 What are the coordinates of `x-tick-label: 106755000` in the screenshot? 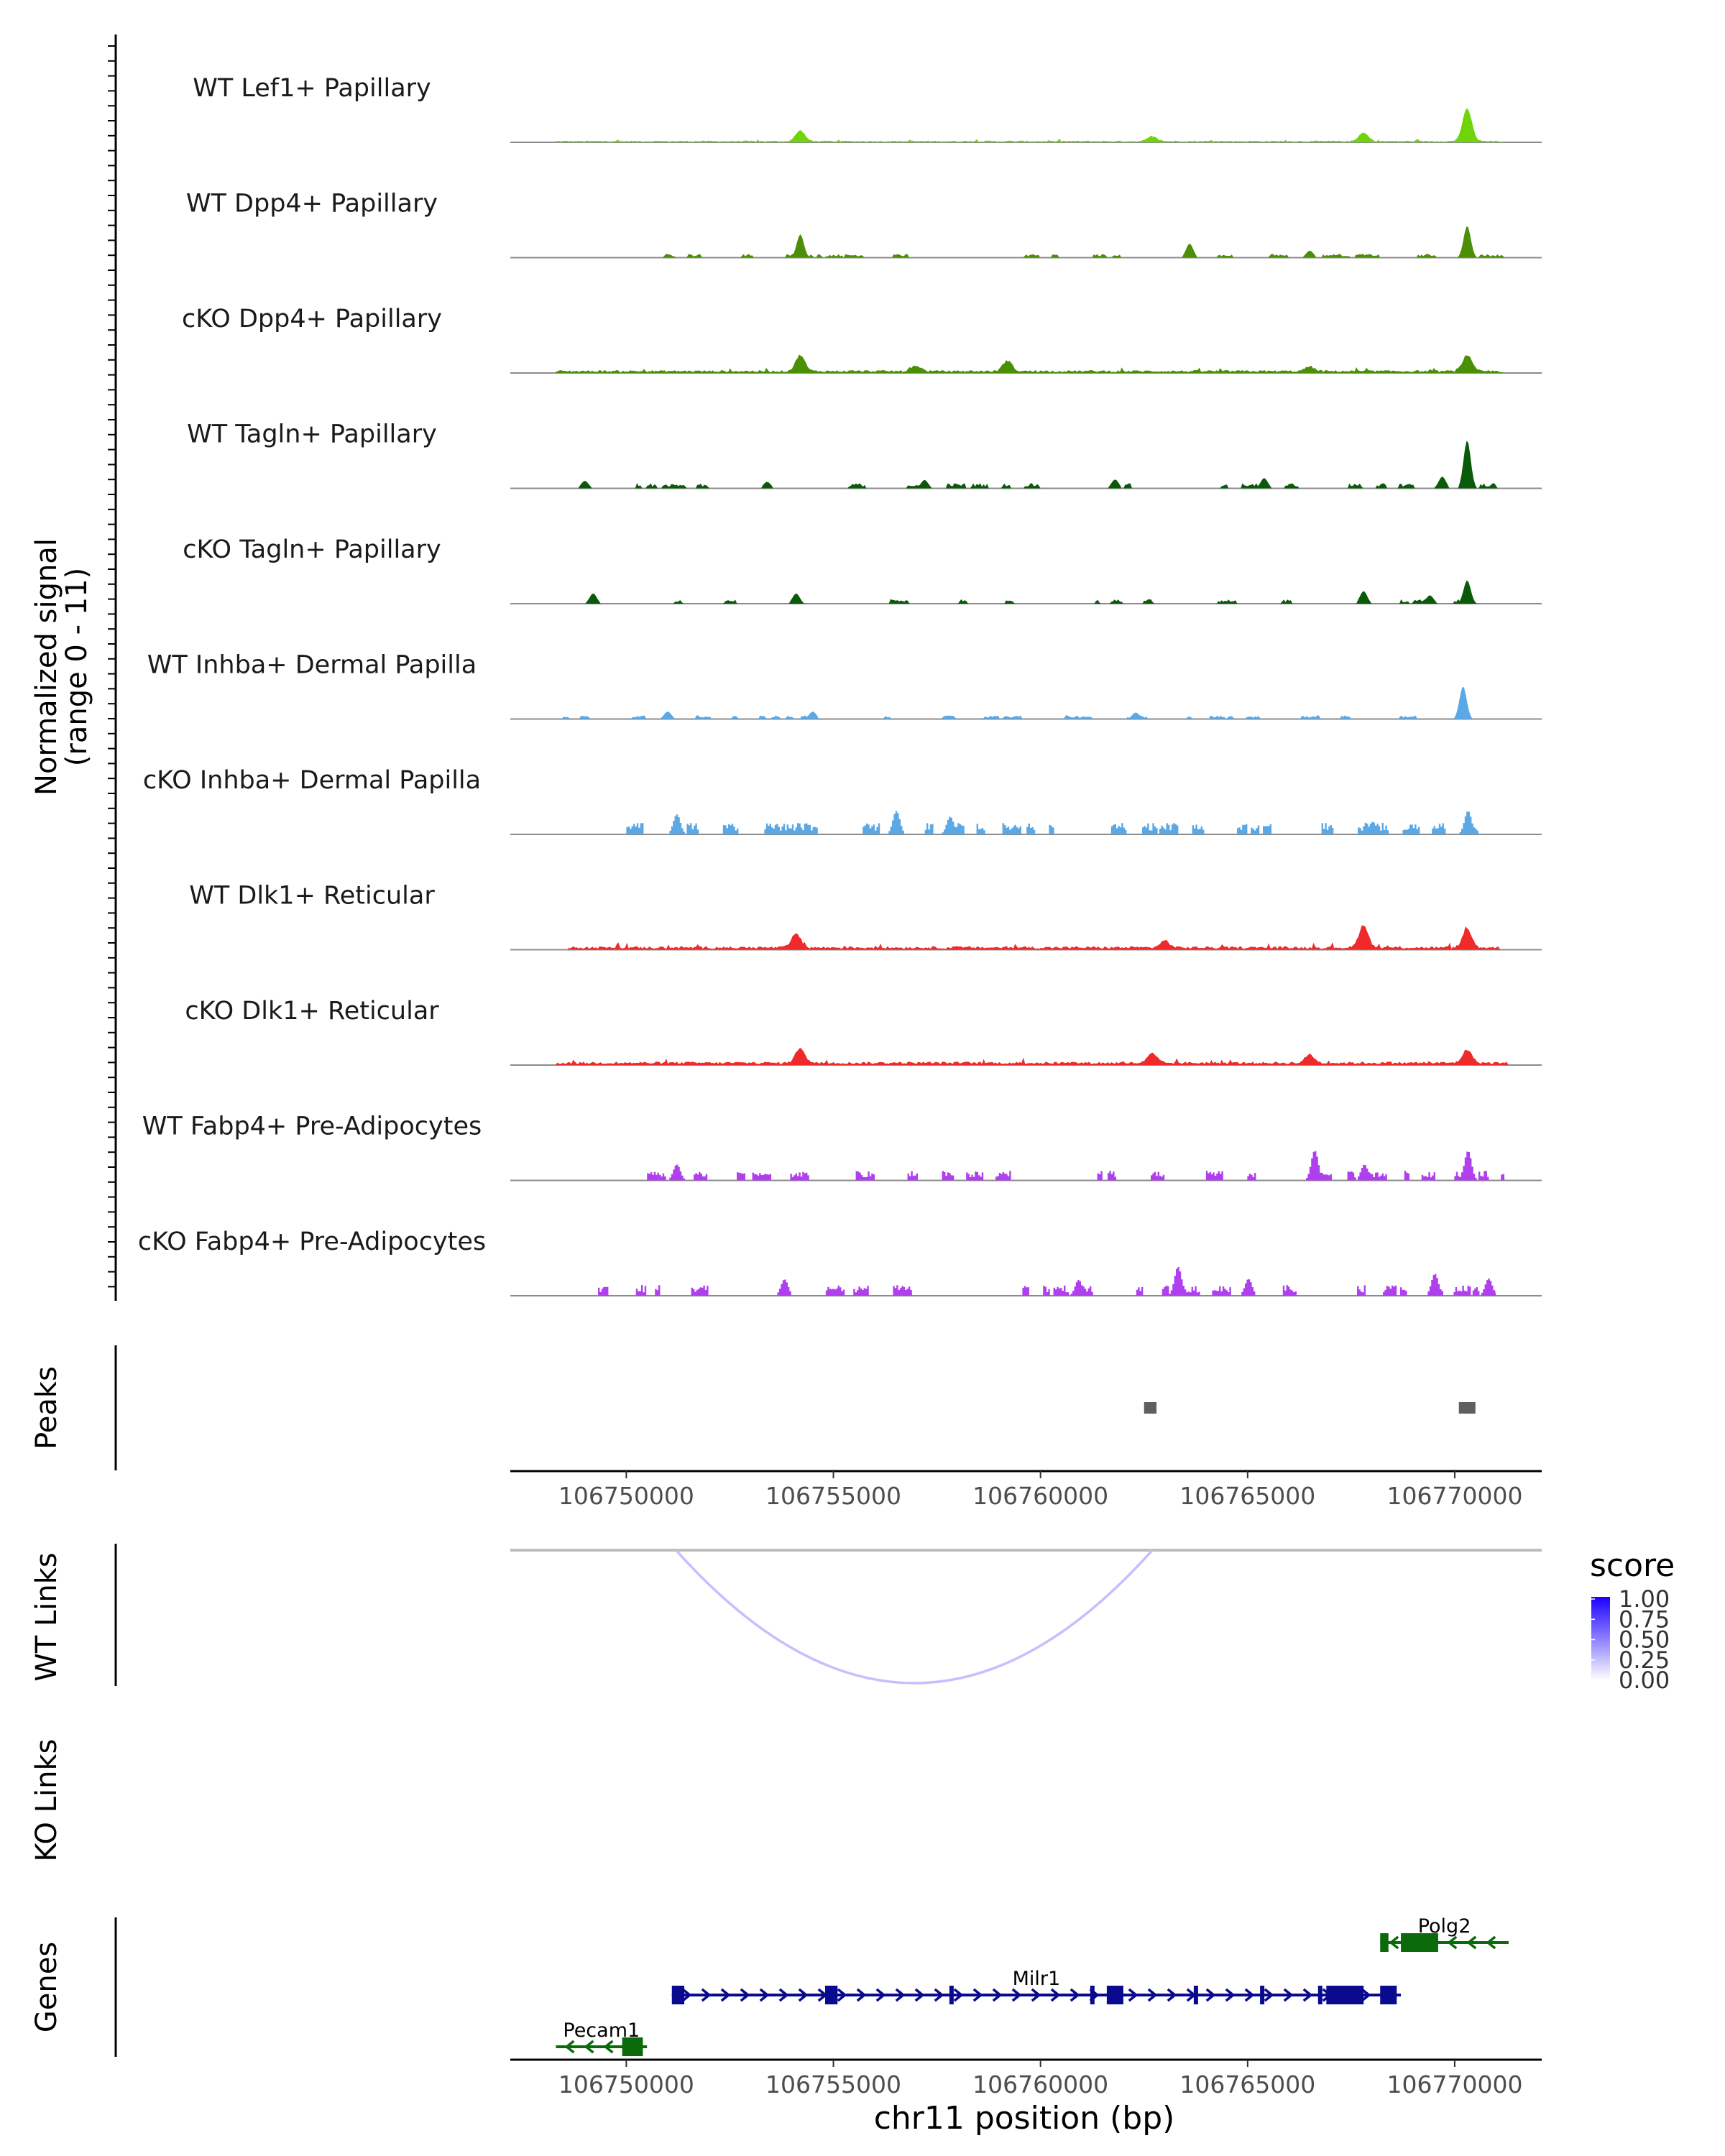 It's located at (833, 1496).